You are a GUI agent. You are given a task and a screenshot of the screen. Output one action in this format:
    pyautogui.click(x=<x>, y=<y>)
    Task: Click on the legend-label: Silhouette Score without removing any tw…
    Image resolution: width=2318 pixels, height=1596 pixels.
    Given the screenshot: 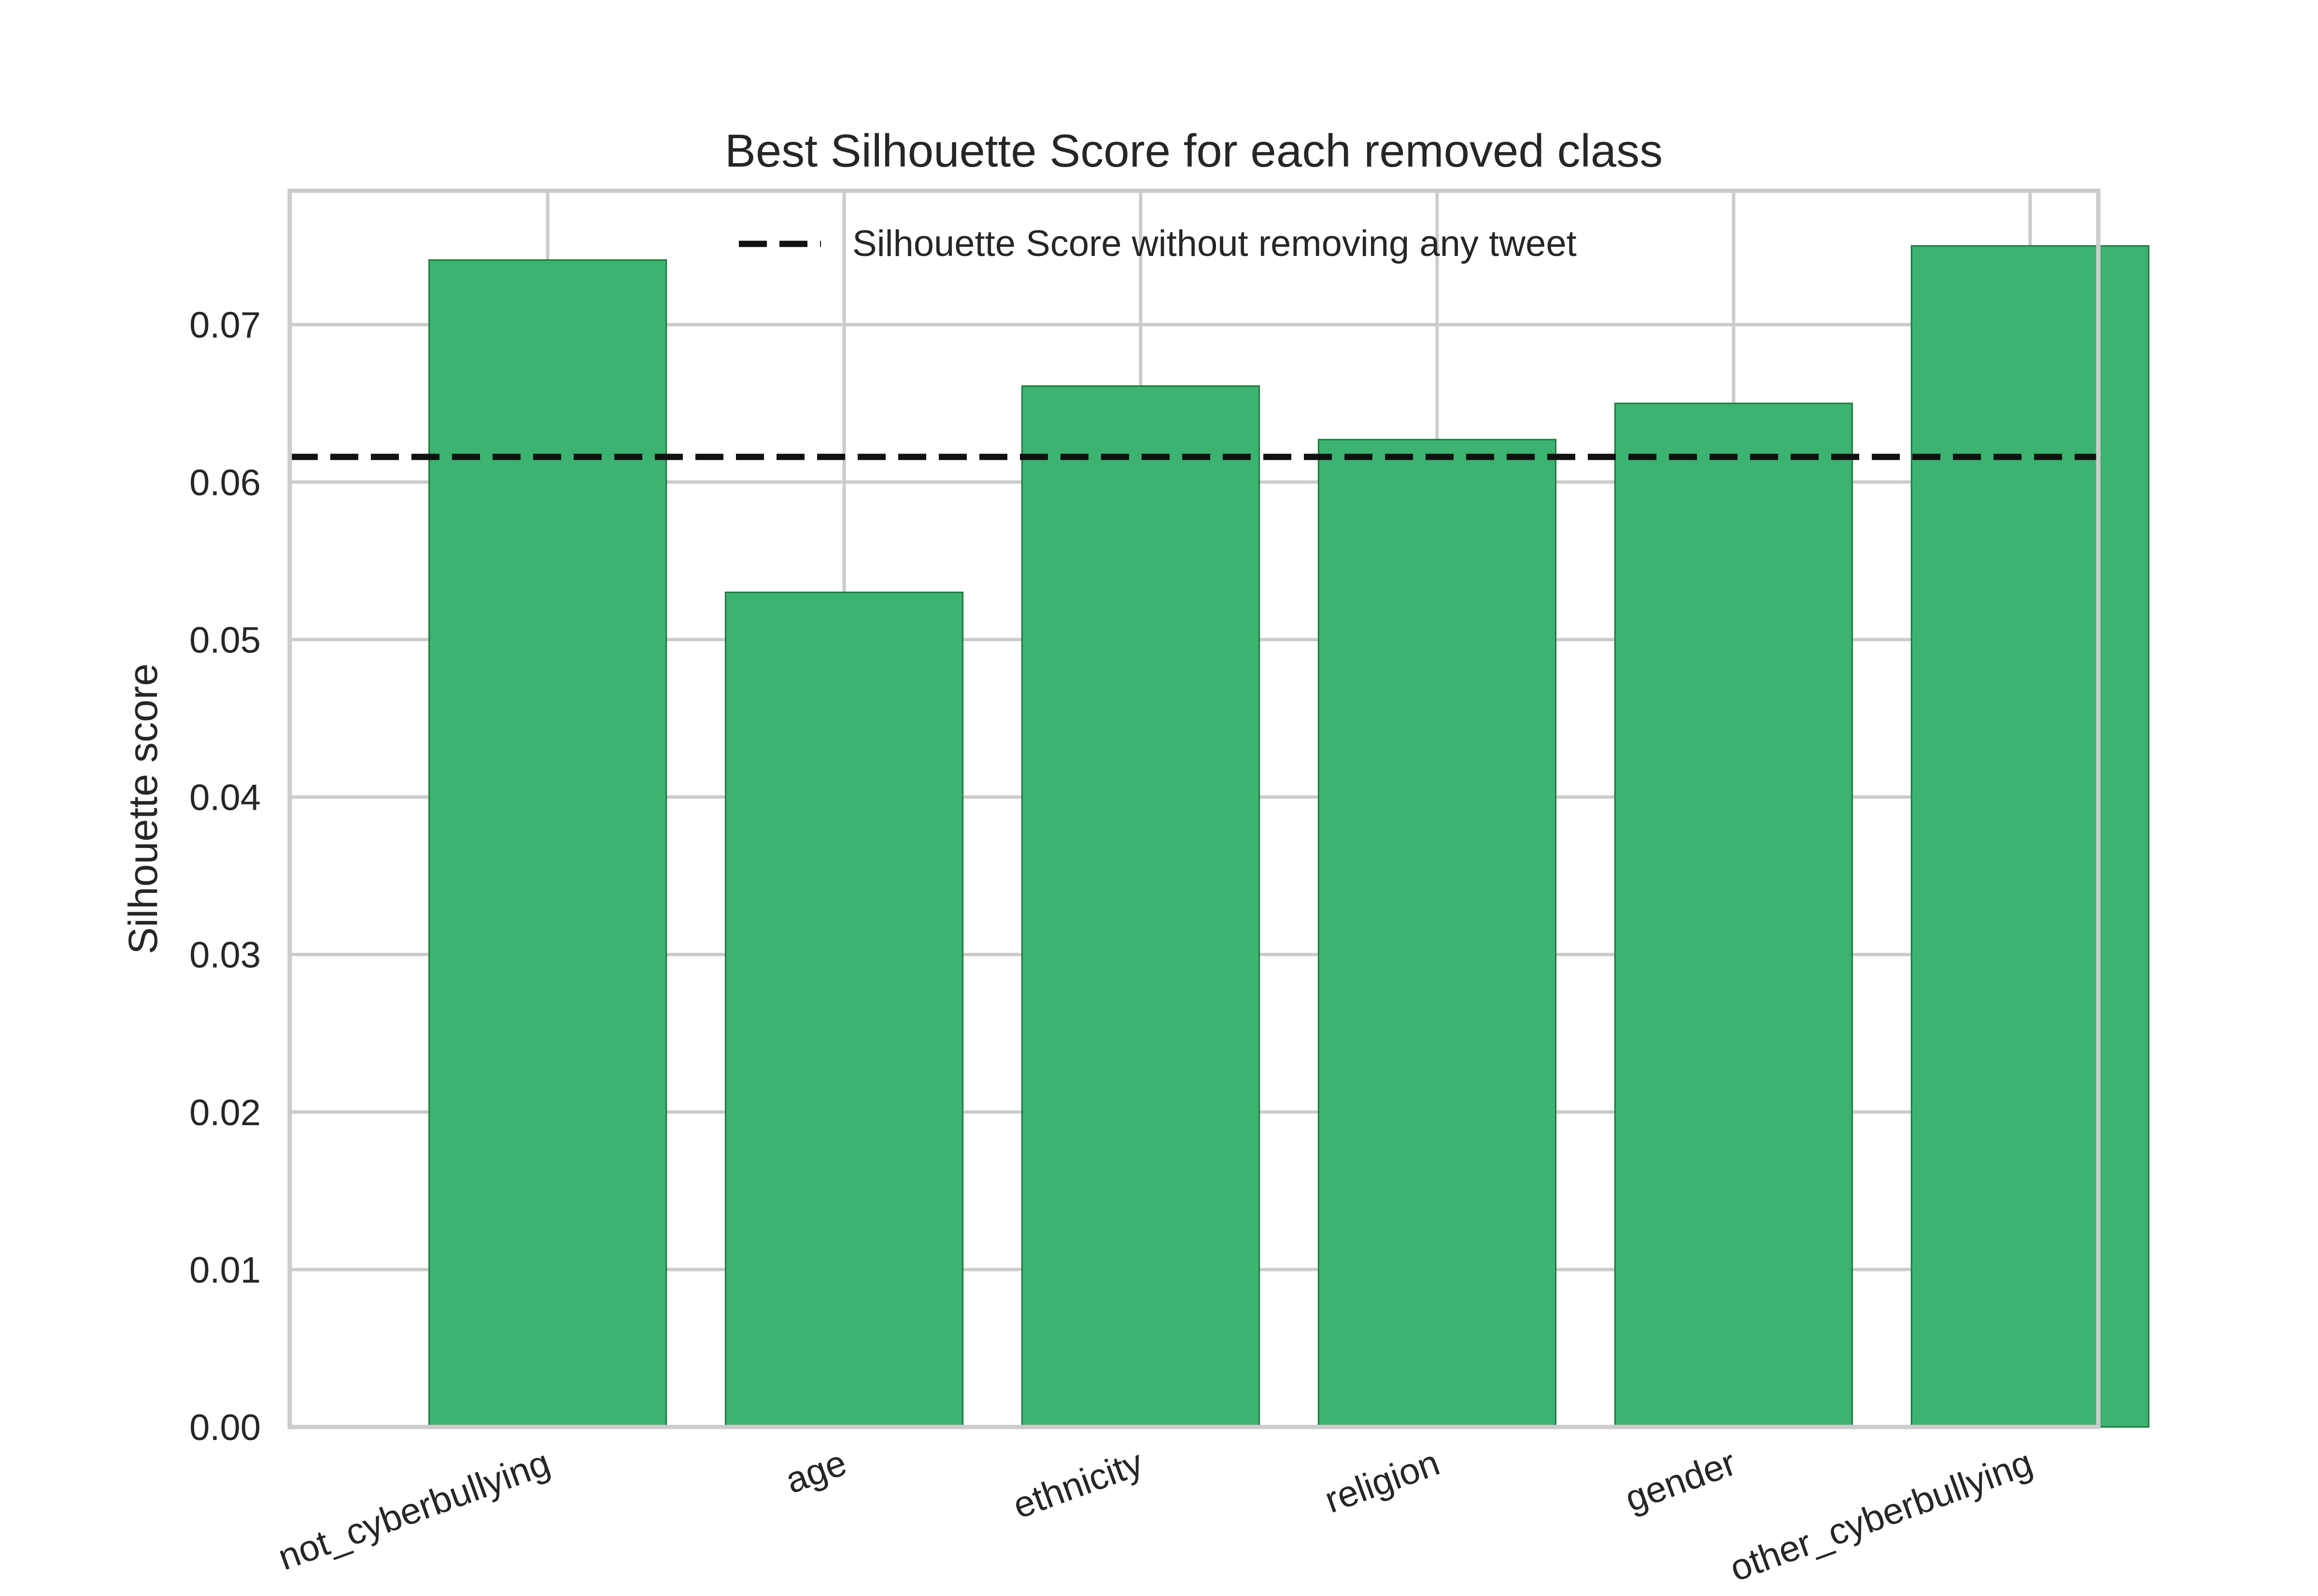 What is the action you would take?
    pyautogui.click(x=1214, y=243)
    